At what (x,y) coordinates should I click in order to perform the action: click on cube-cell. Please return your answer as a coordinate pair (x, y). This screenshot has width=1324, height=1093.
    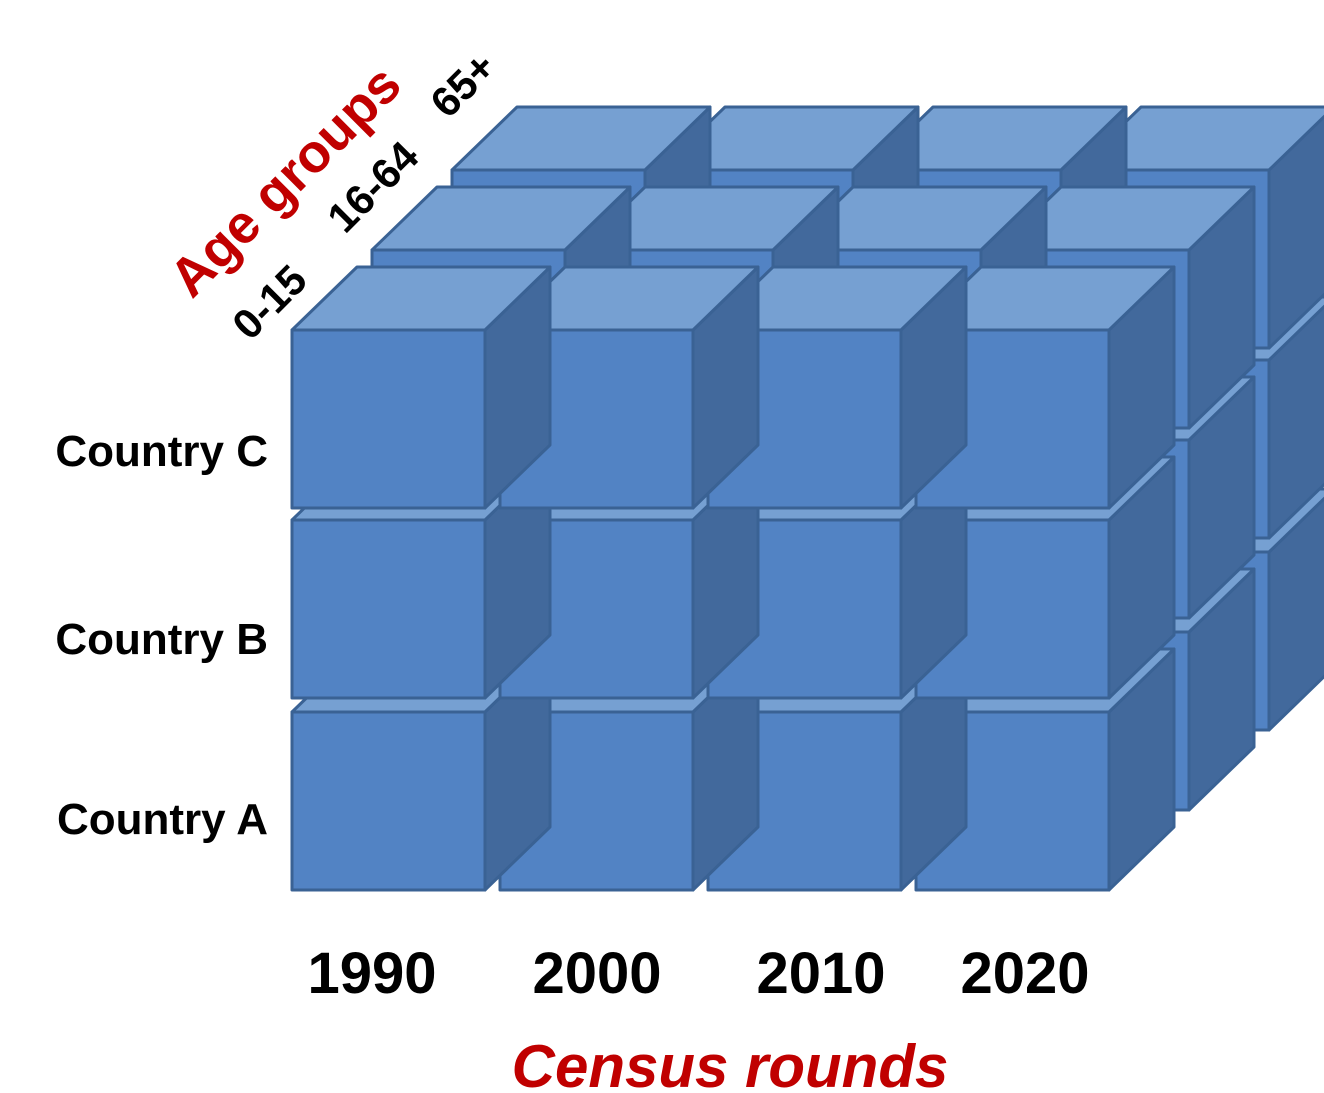
    Looking at the image, I should click on (421, 387).